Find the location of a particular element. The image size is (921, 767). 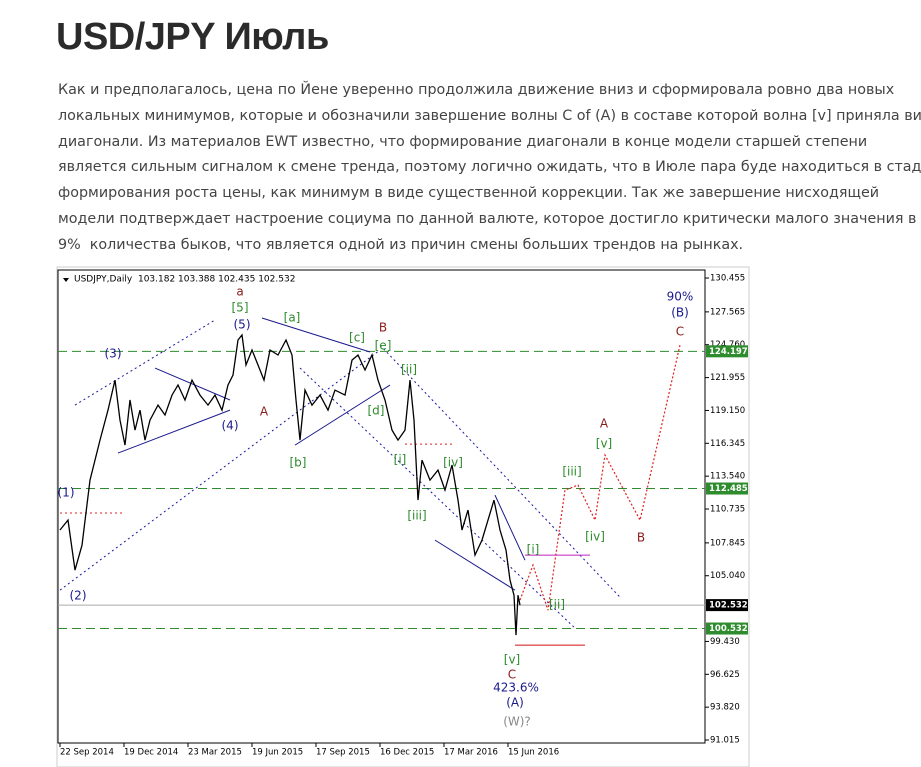

article-title: USD/JPY Июль is located at coordinates (192, 37).